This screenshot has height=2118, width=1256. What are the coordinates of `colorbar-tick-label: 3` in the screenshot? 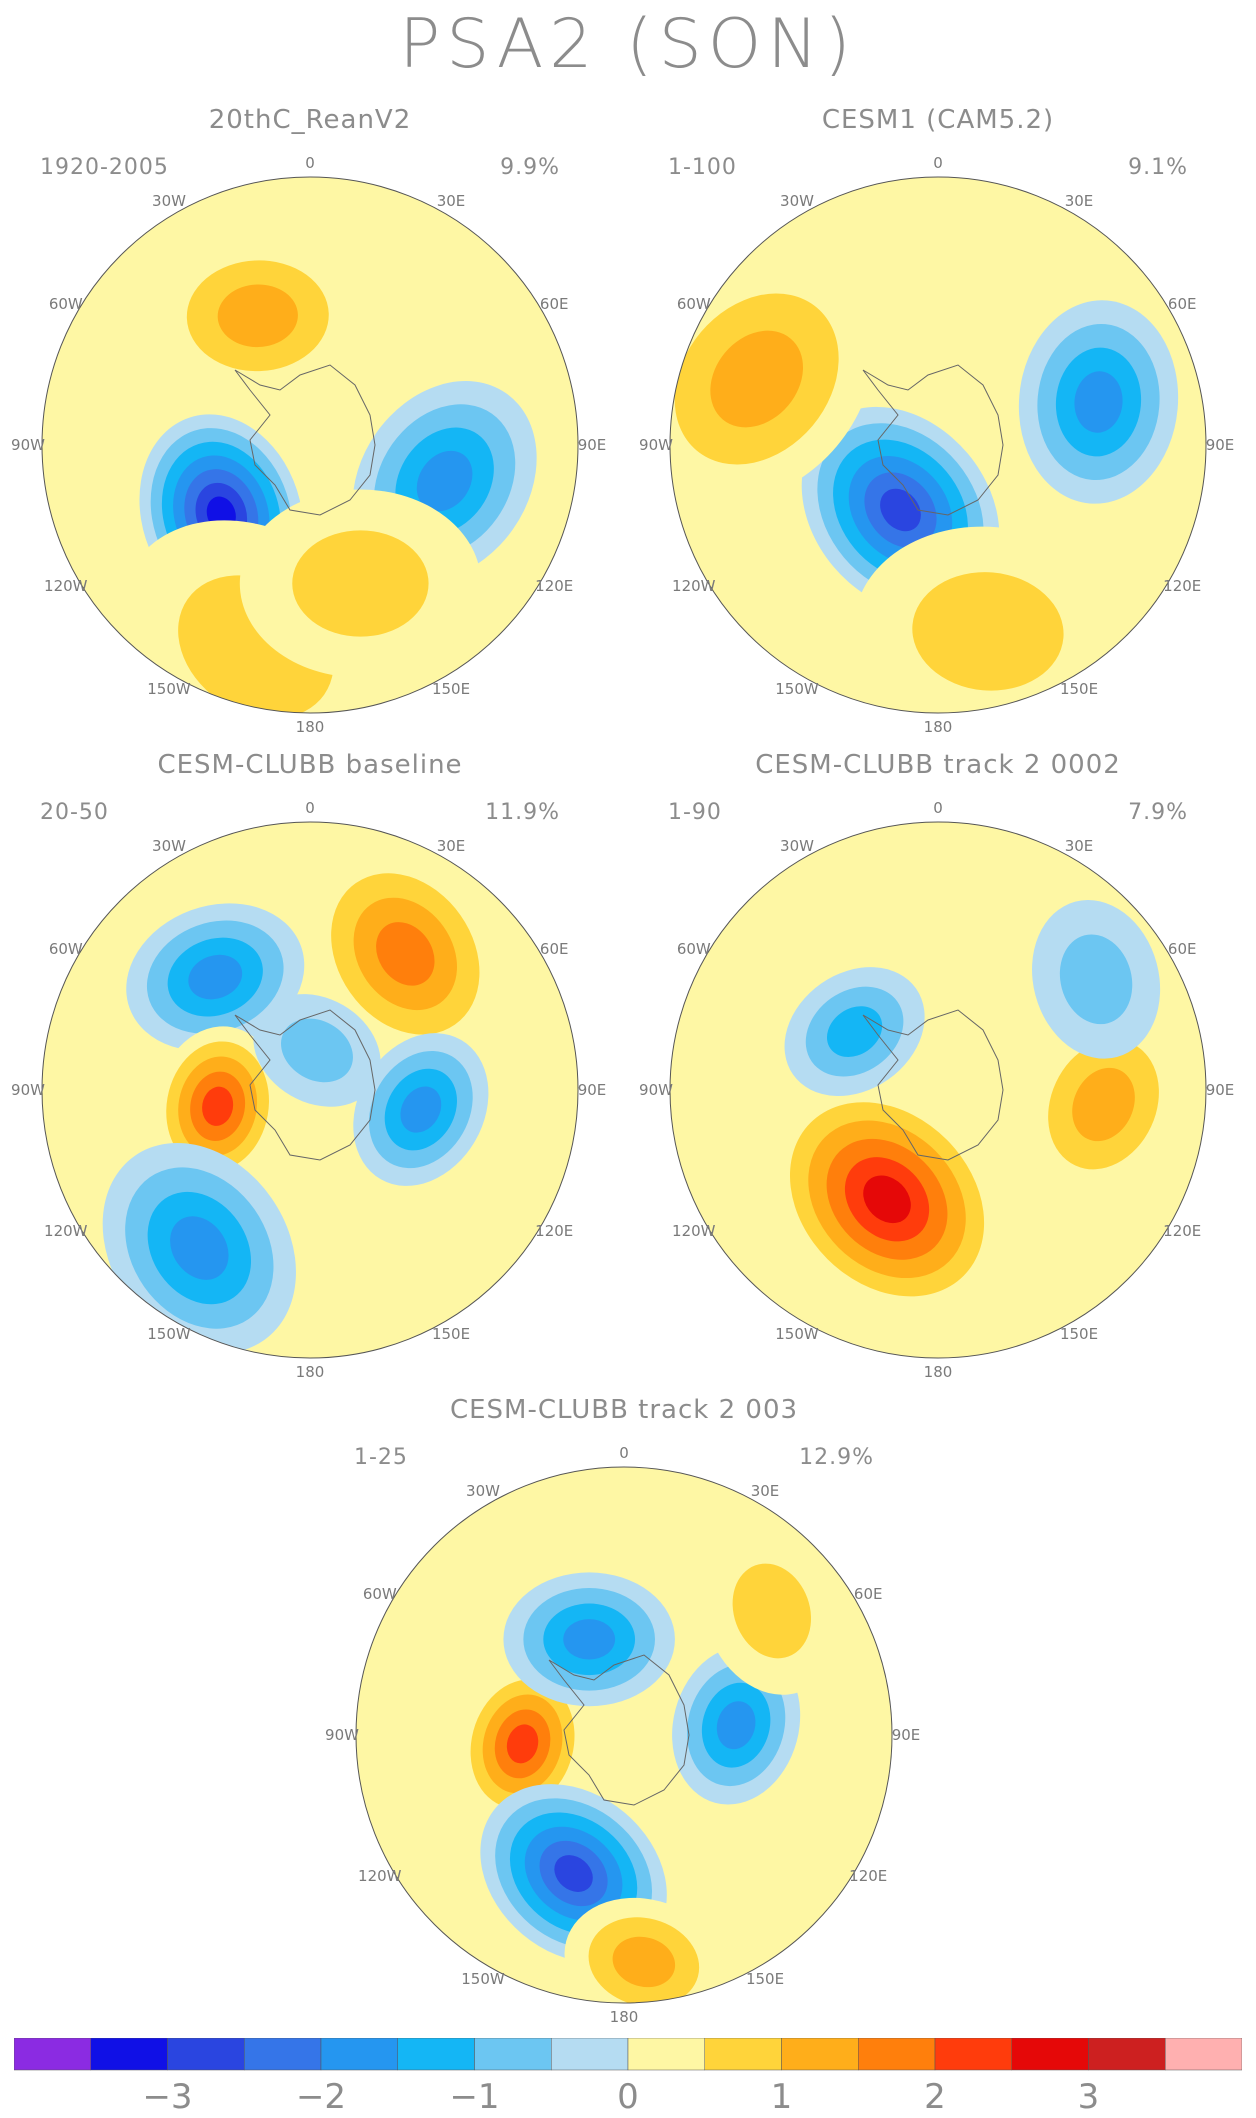 It's located at (1089, 2097).